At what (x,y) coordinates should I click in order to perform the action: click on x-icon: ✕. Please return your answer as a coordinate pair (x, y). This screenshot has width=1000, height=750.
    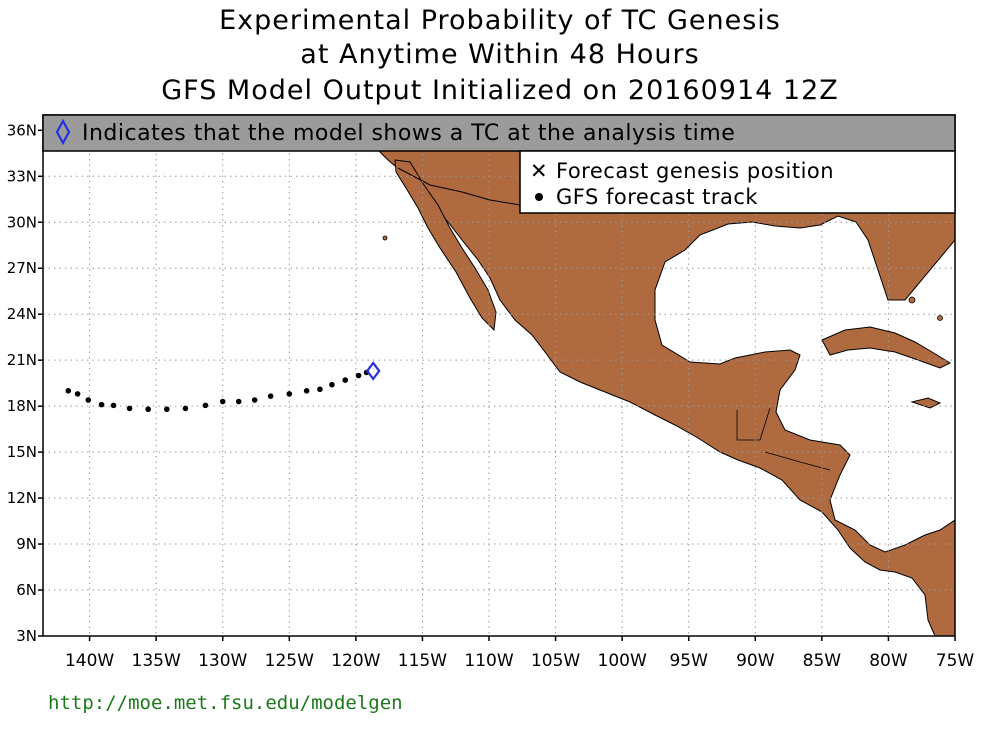
    Looking at the image, I should click on (539, 171).